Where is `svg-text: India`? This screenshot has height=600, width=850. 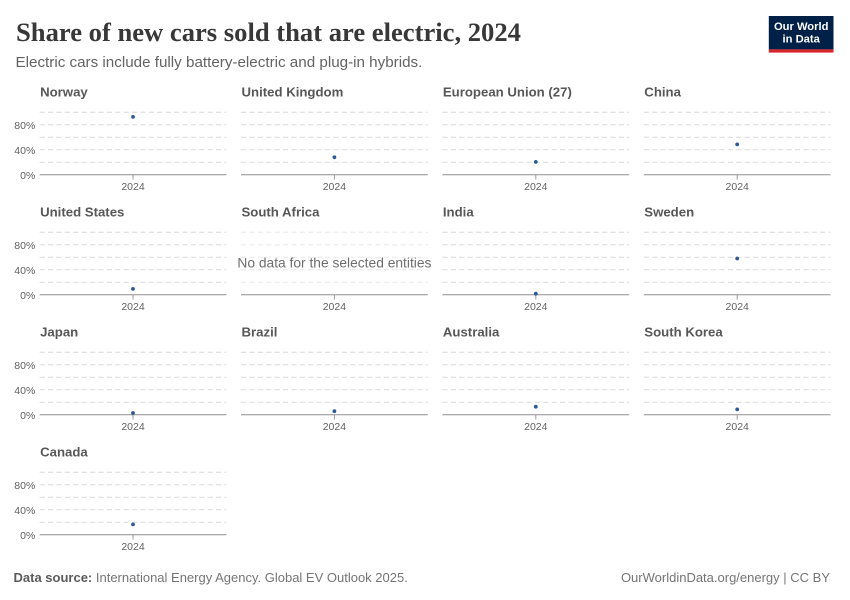
svg-text: India is located at coordinates (458, 212).